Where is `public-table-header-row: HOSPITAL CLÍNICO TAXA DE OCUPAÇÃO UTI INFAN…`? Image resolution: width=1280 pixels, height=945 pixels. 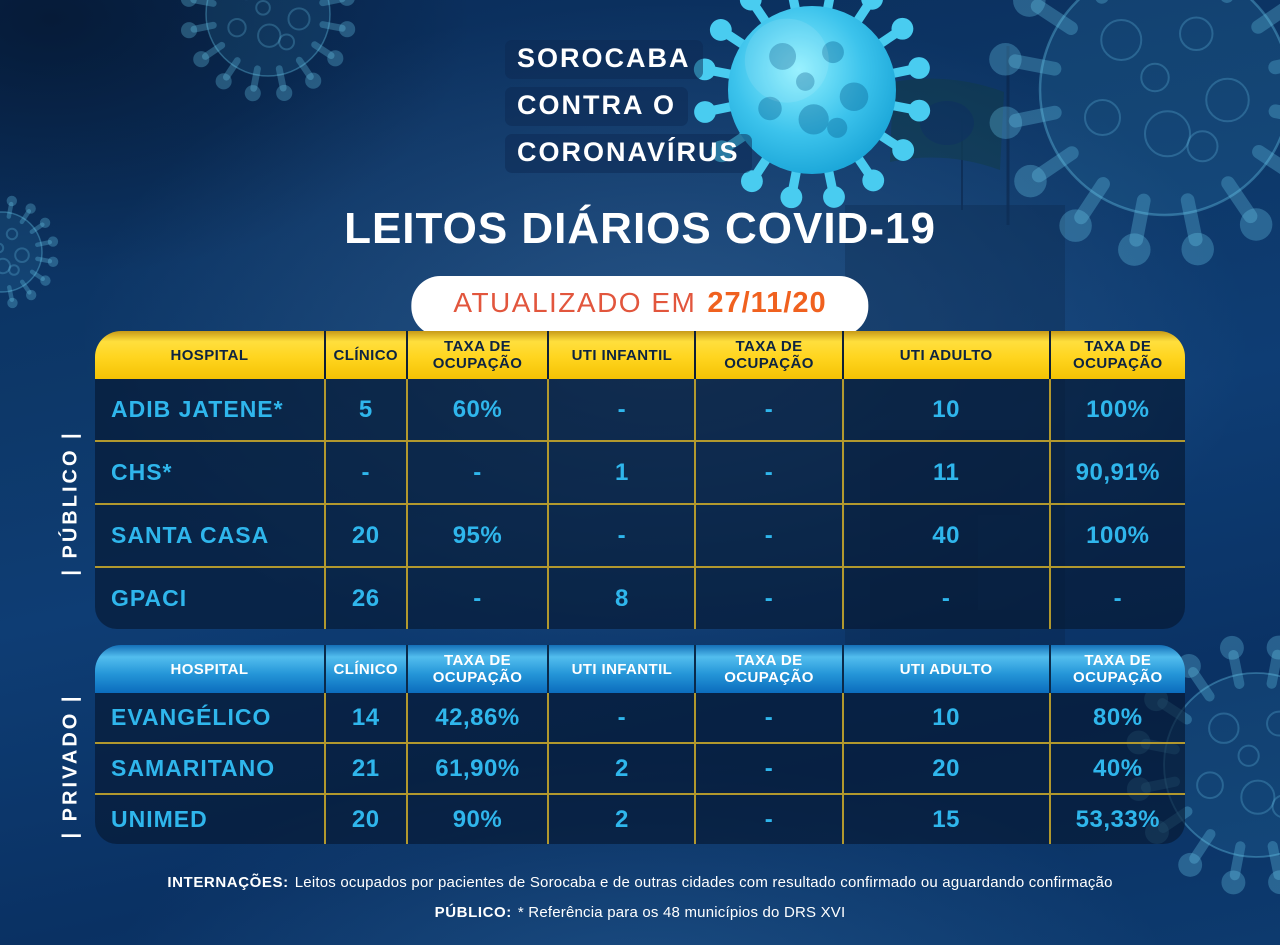
public-table-header-row: HOSPITAL CLÍNICO TAXA DE OCUPAÇÃO UTI INFAN… is located at coordinates (640, 355).